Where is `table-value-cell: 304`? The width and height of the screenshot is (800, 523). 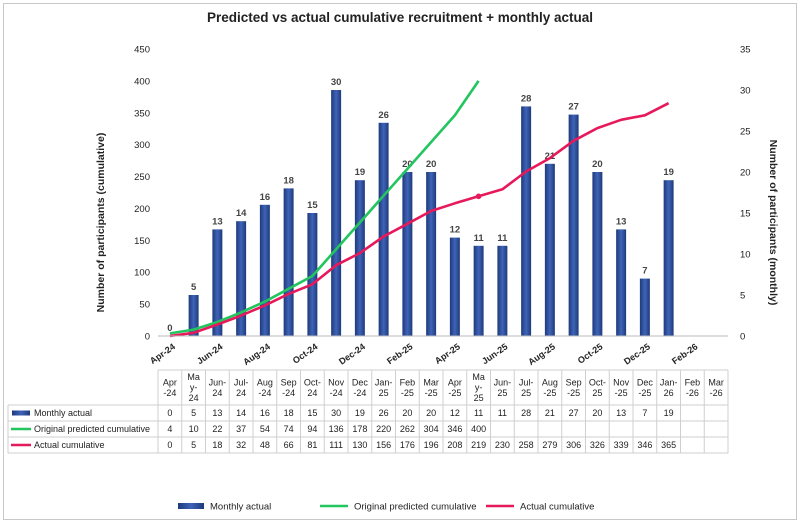
table-value-cell: 304 is located at coordinates (431, 429).